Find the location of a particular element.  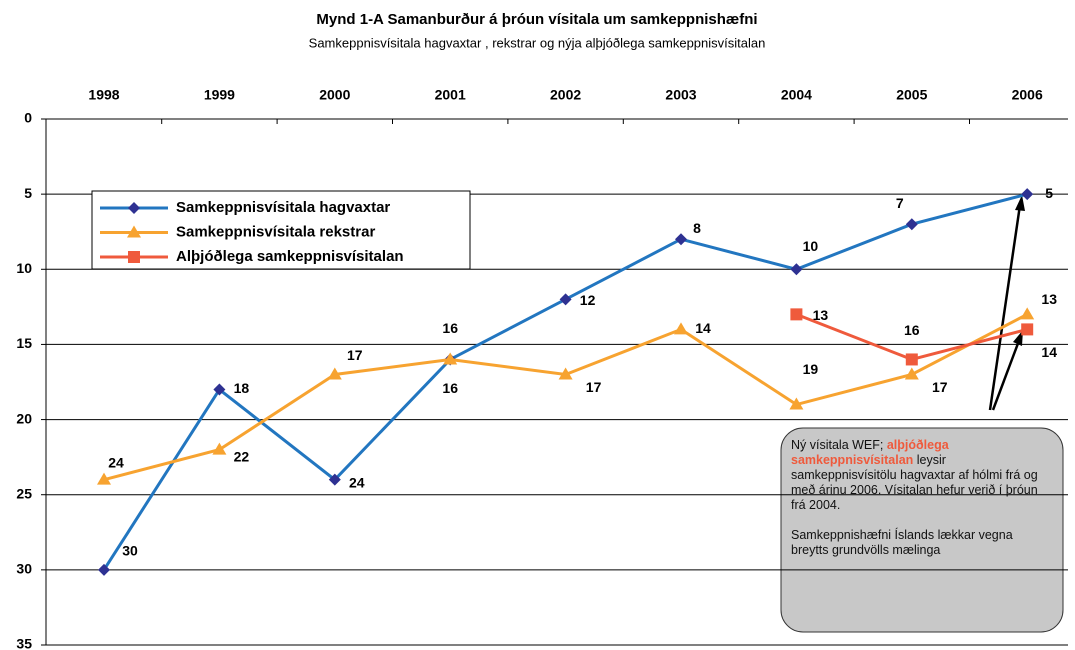

y-tick-label: 30 is located at coordinates (24, 569).